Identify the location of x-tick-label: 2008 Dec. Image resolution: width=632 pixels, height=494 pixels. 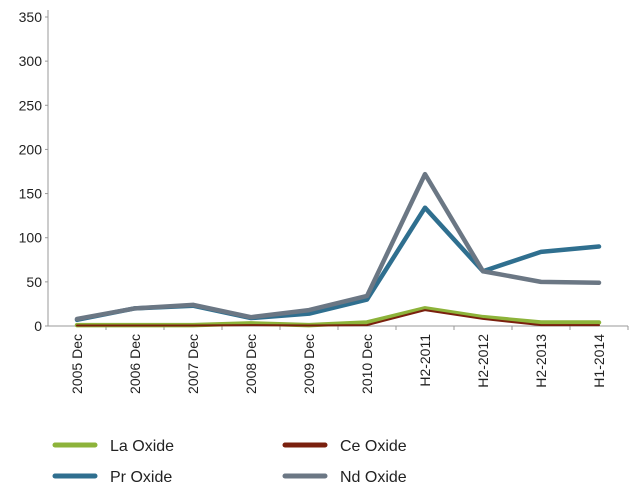
(251, 364).